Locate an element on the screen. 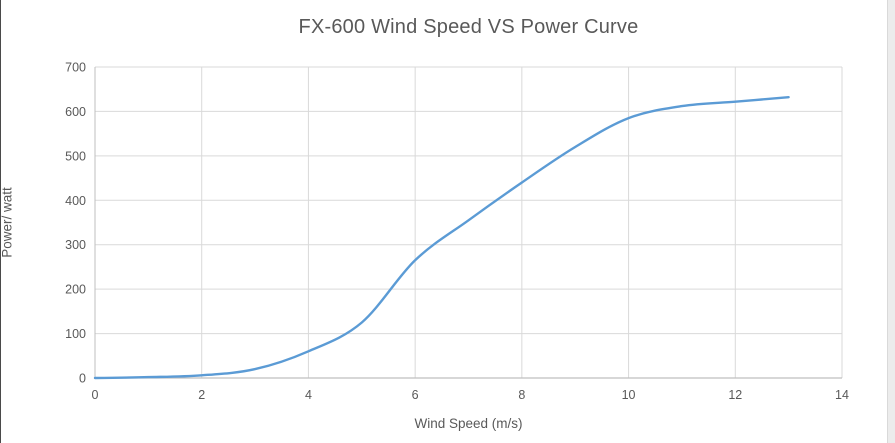 The image size is (895, 443). y-axis-ticks: 0 100 200 300 400 500 600 700 is located at coordinates (75, 223).